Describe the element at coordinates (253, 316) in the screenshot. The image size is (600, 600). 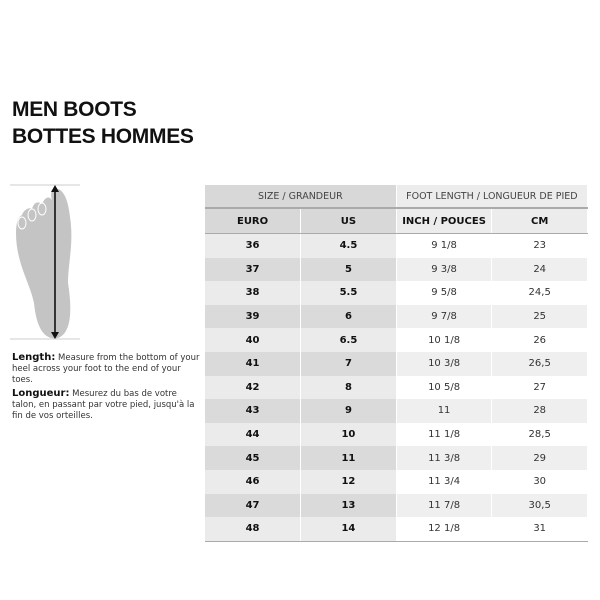
I see `euro-cell: 39` at that location.